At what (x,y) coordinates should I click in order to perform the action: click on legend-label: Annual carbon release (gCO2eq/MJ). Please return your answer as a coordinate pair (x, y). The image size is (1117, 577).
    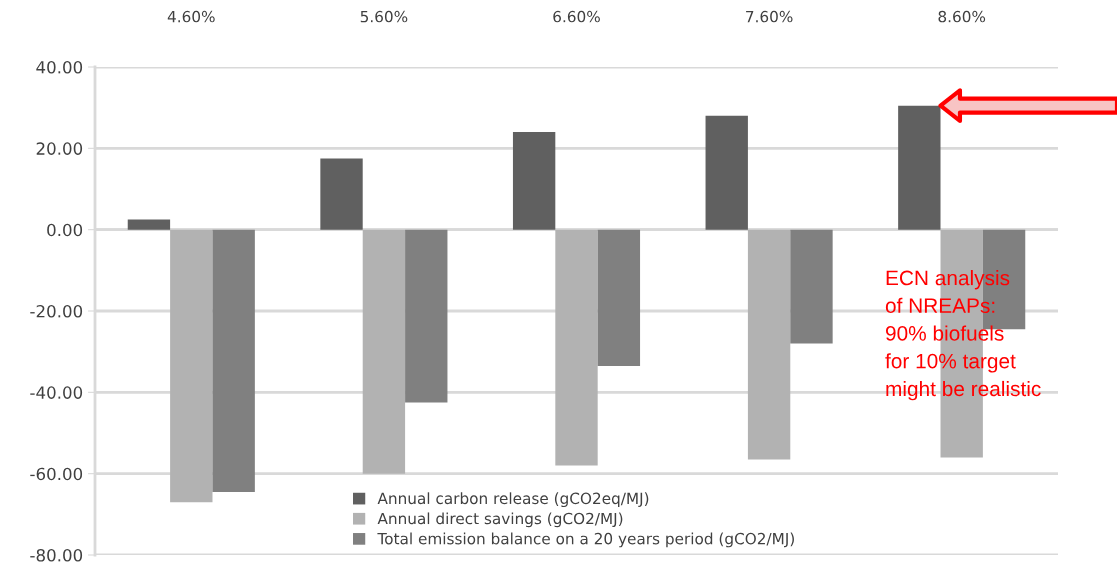
    Looking at the image, I should click on (513, 500).